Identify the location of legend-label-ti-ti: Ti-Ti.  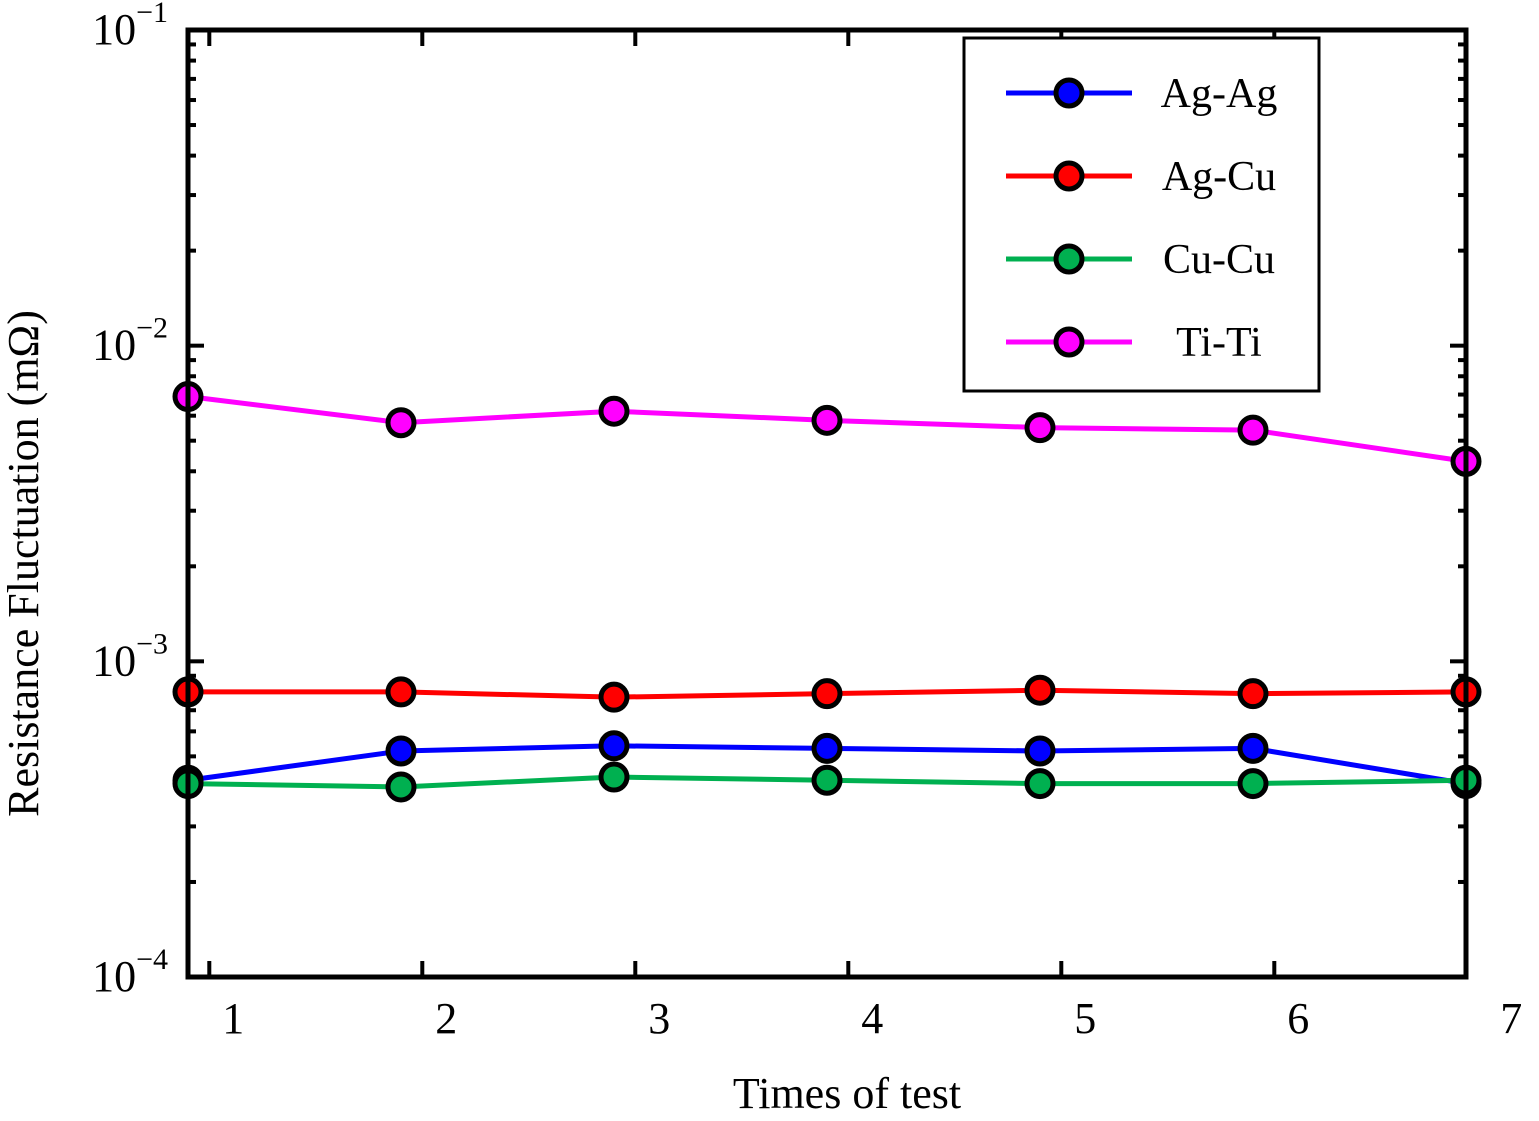
(1219, 343).